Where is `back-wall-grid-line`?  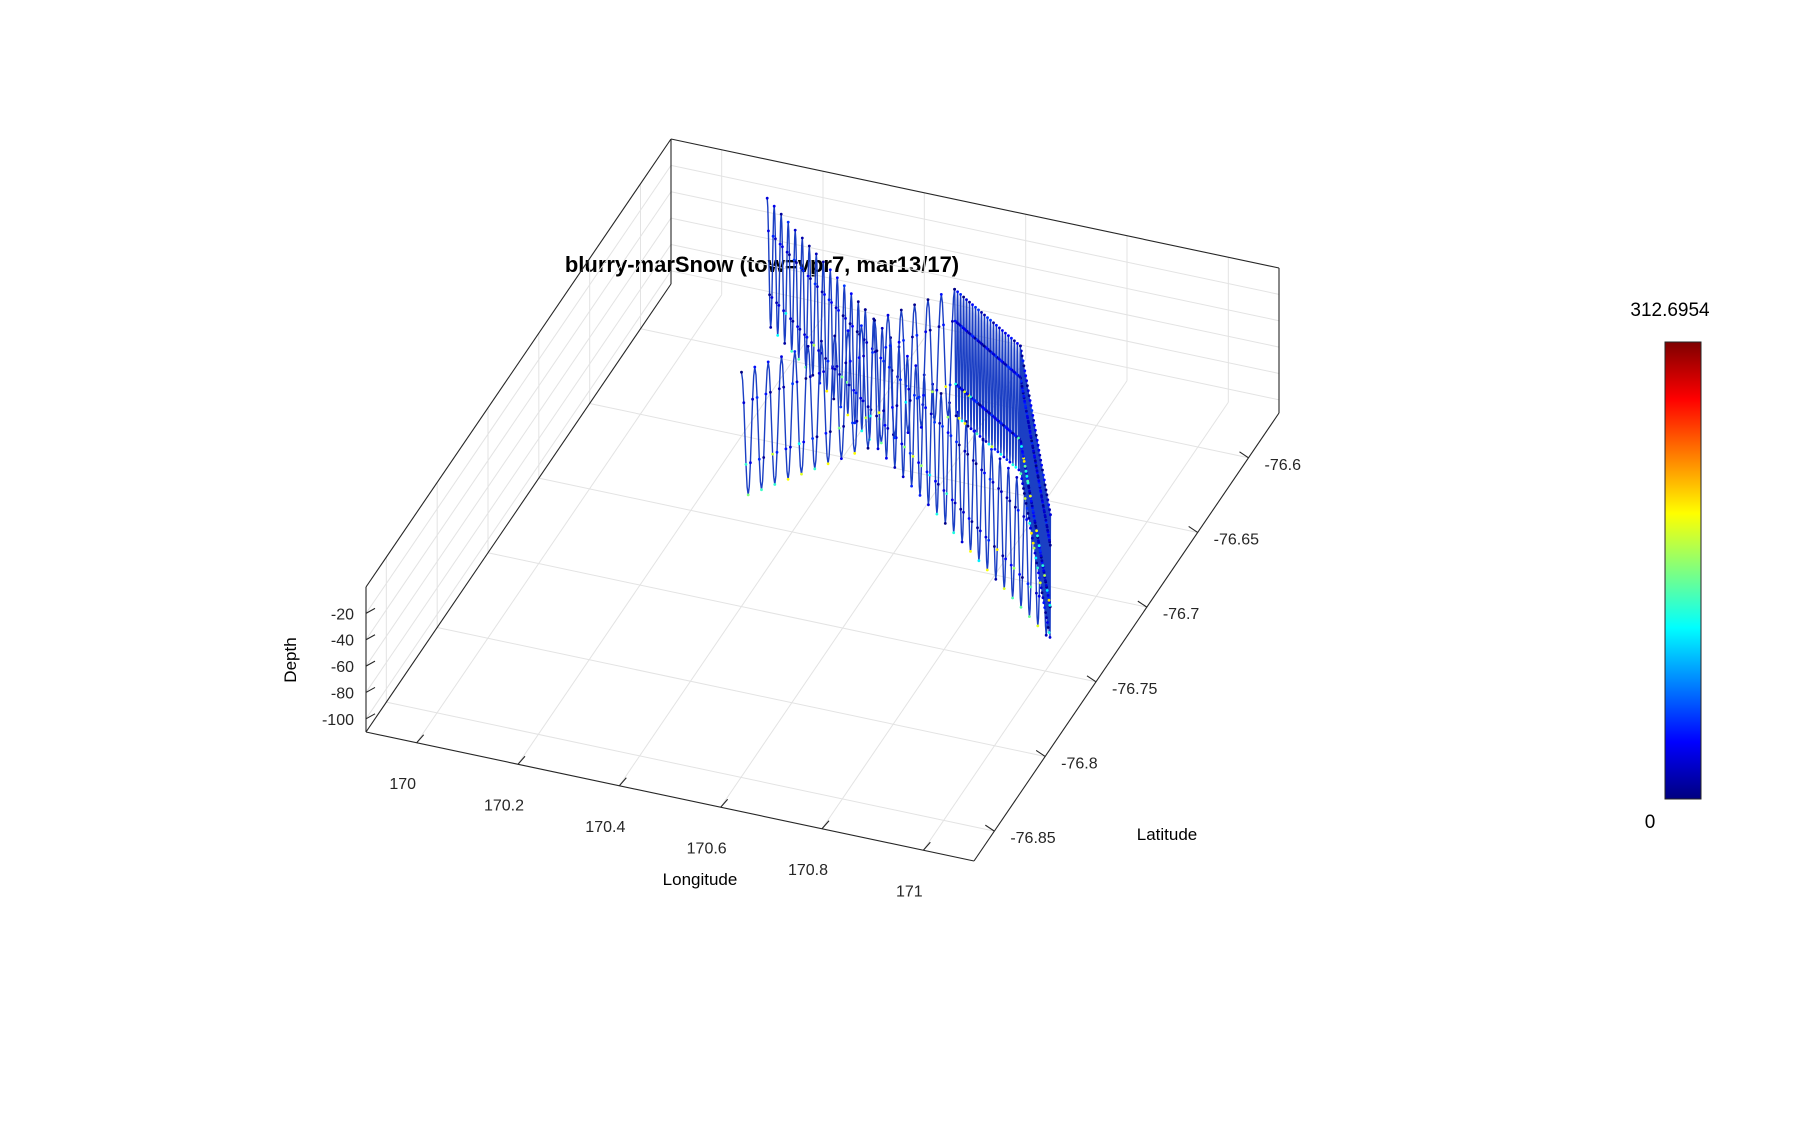
back-wall-grid-line is located at coordinates (975, 256).